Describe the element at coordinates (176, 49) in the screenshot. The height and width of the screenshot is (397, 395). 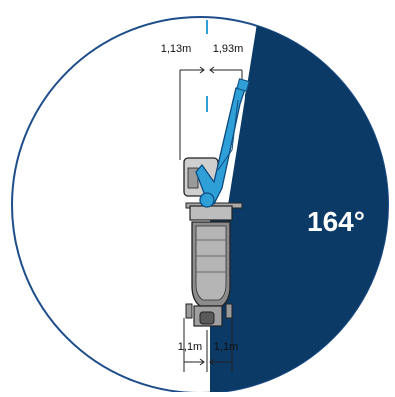
I see `dimension-top-left: 1,13m` at that location.